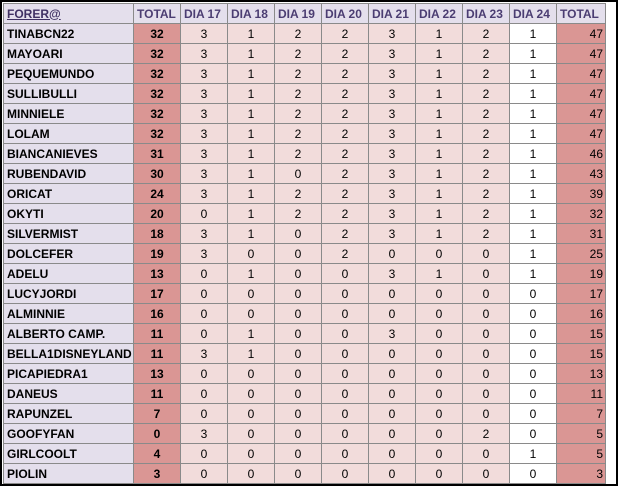  I want to click on participant-name-cell: BELLA1DISNEYLAND, so click(68, 353).